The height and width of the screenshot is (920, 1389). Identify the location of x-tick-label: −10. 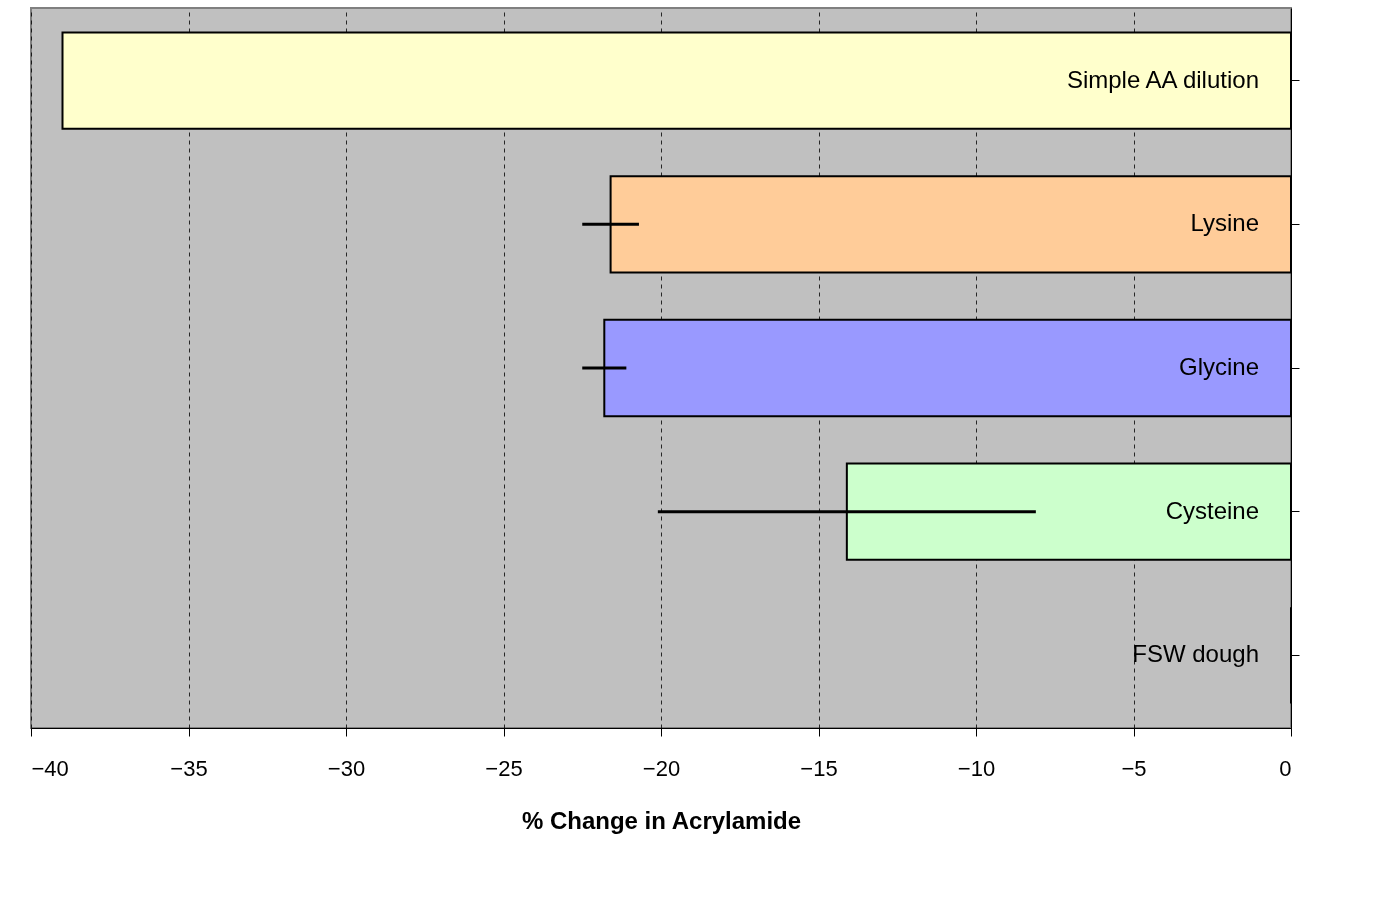
(976, 768).